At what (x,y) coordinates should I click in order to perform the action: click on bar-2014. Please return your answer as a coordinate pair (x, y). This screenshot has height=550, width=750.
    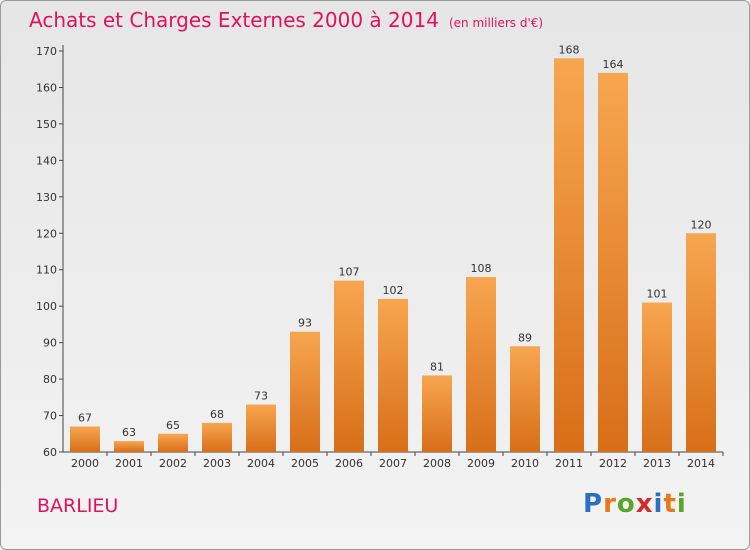
    Looking at the image, I should click on (701, 342).